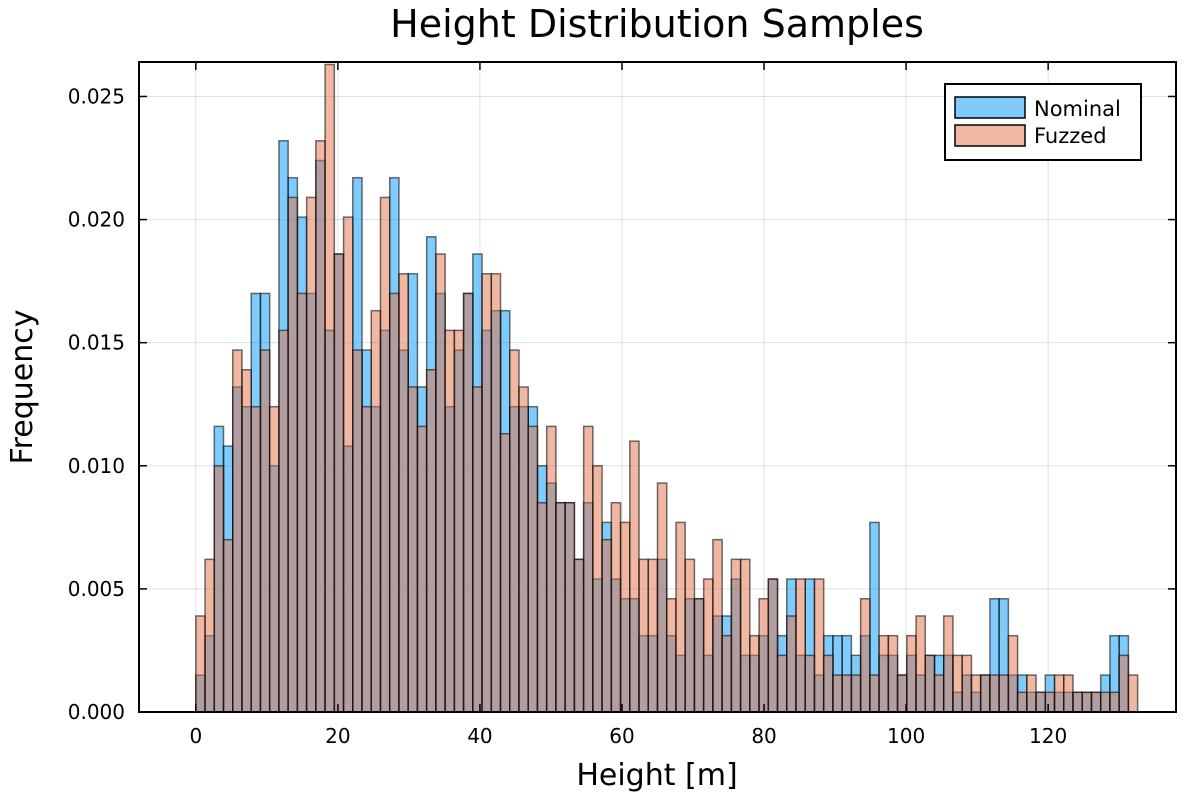 The width and height of the screenshot is (1200, 800). I want to click on x-tick-label: 120, so click(1048, 736).